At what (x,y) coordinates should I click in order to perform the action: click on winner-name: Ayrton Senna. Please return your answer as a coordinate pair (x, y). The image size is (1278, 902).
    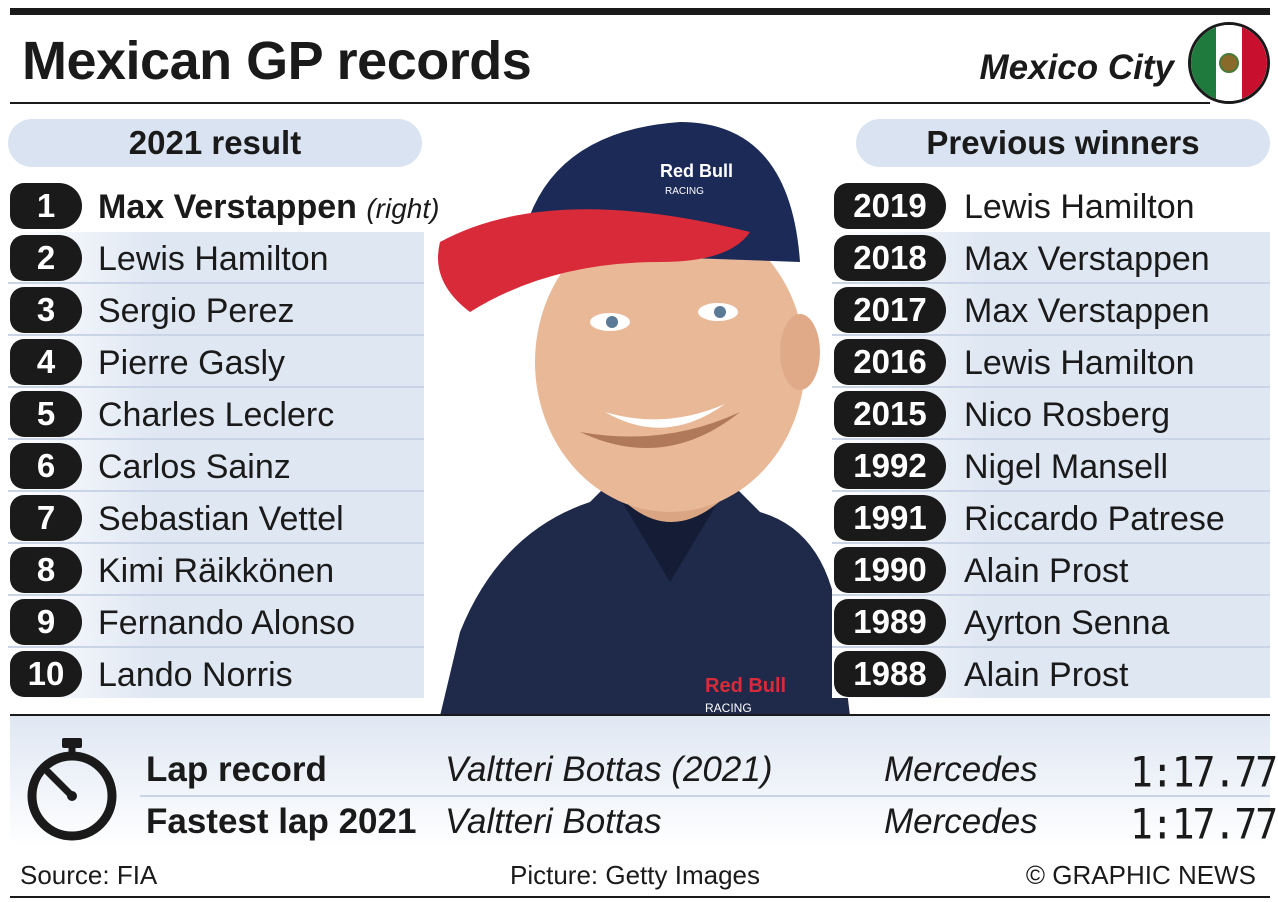
    Looking at the image, I should click on (1067, 623).